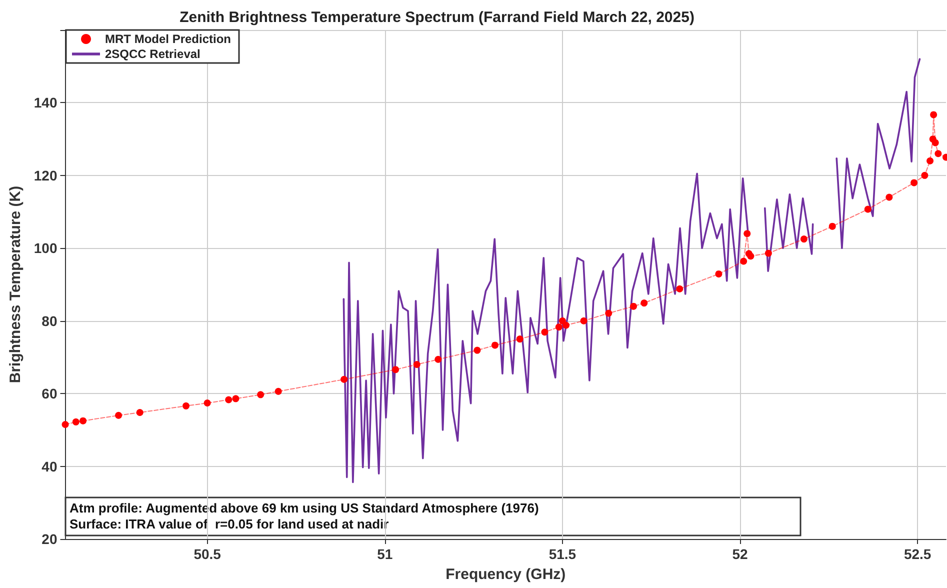  I want to click on x-tick-label: 51, so click(385, 554).